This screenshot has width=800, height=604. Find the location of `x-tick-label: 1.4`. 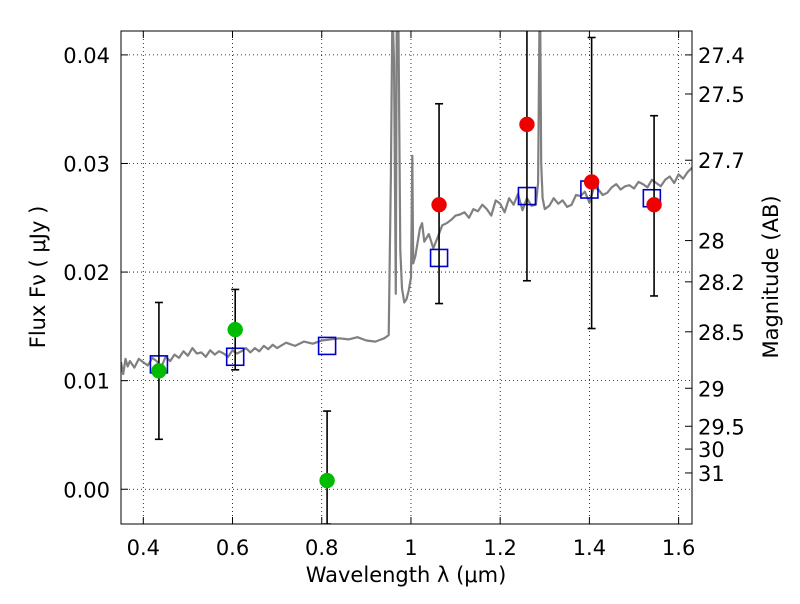

x-tick-label: 1.4 is located at coordinates (589, 548).